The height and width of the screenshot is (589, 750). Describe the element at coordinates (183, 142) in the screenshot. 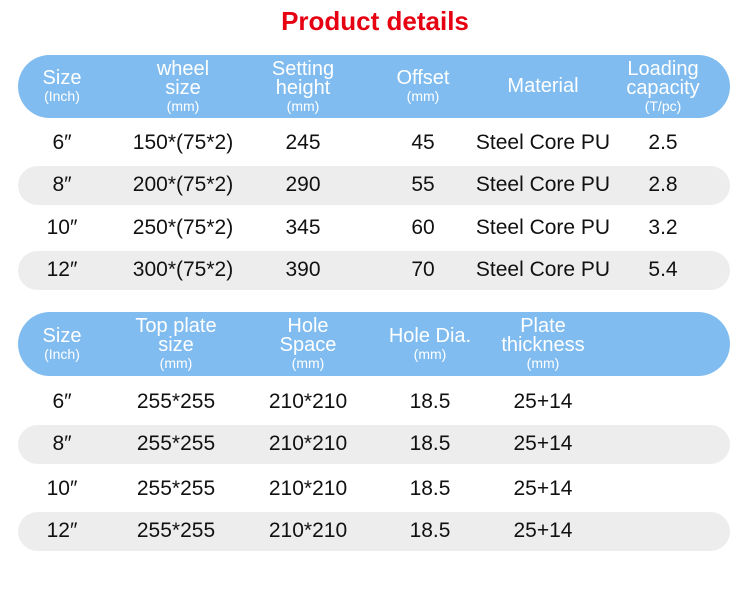

I see `cell-text: 150*(75*2)` at that location.